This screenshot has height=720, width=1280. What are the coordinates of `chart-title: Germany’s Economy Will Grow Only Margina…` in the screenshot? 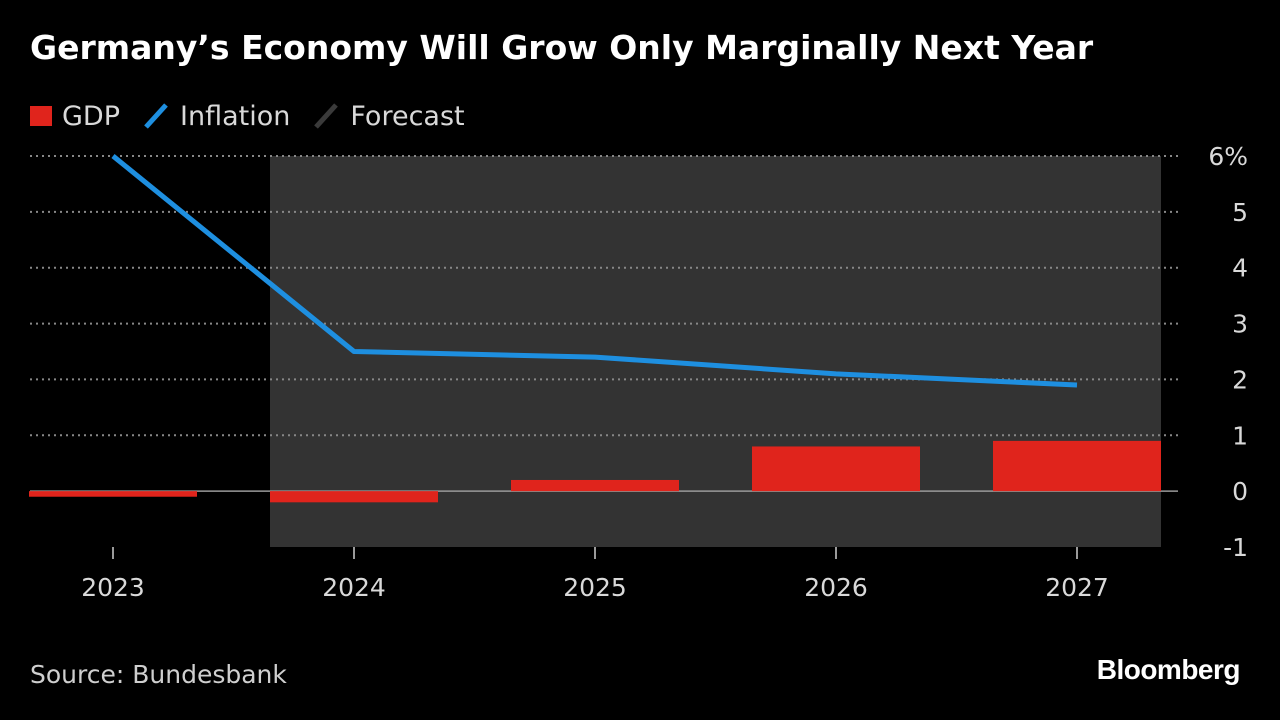 It's located at (562, 47).